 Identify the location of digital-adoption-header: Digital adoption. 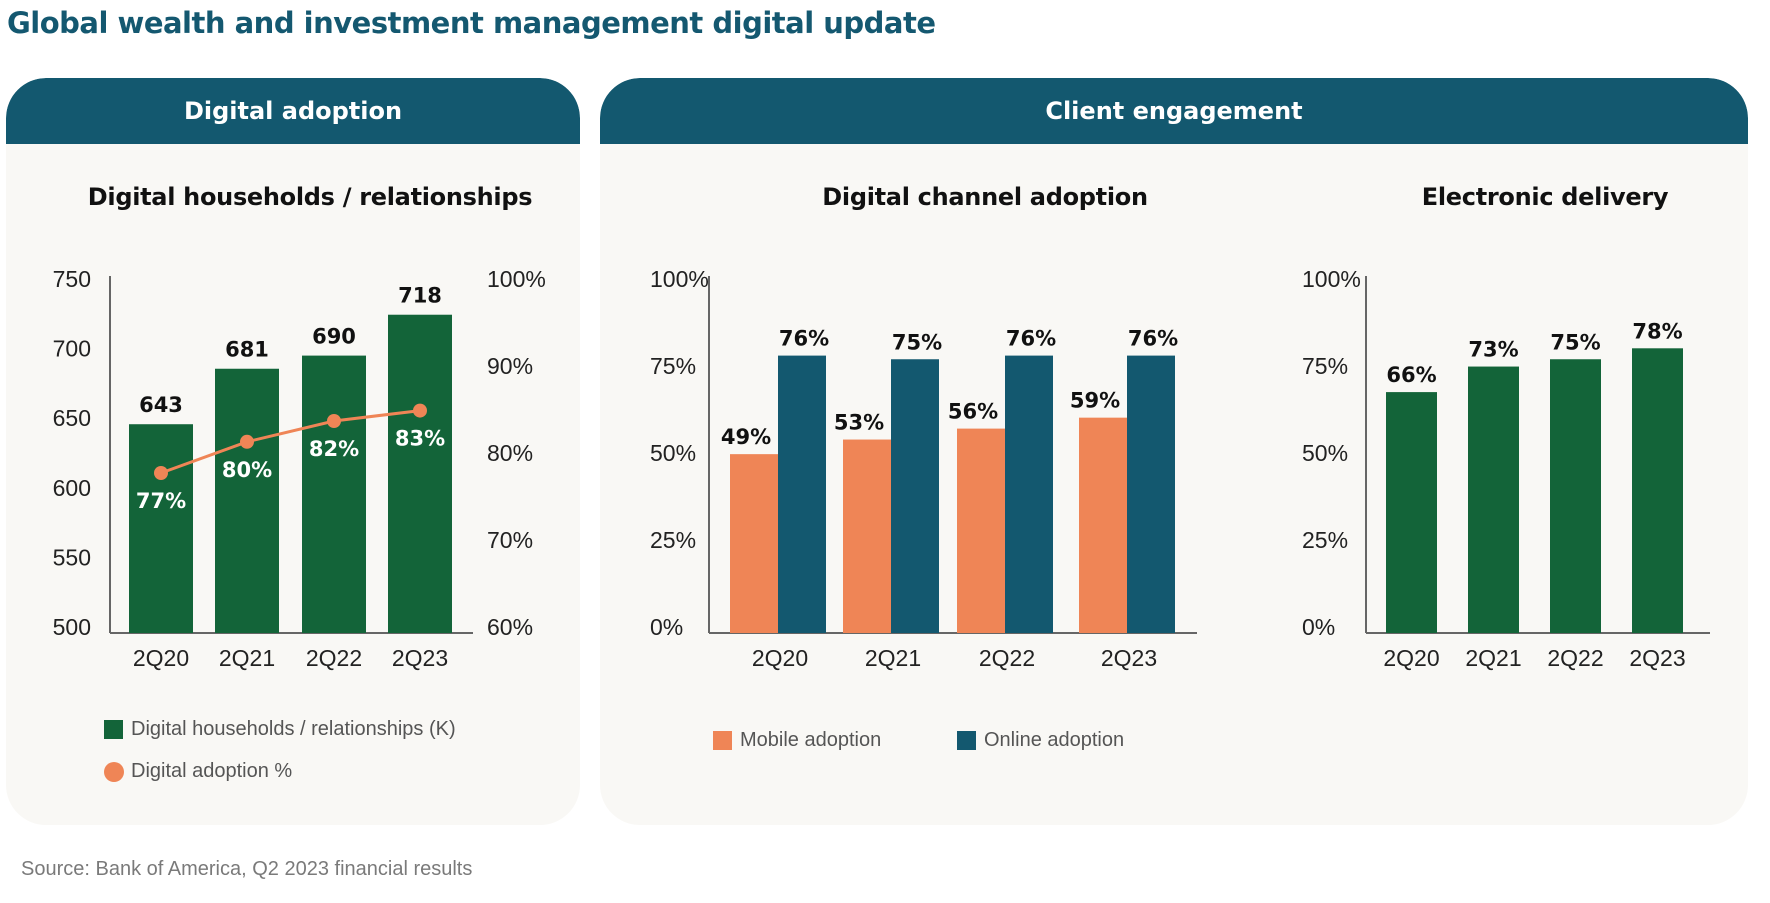
(293, 111).